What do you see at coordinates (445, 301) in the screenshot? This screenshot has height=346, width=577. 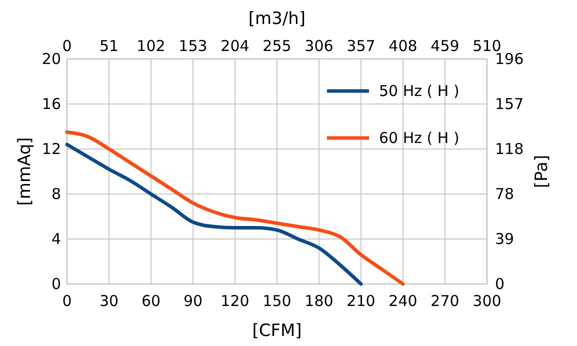 I see `x-tick-label: 270` at bounding box center [445, 301].